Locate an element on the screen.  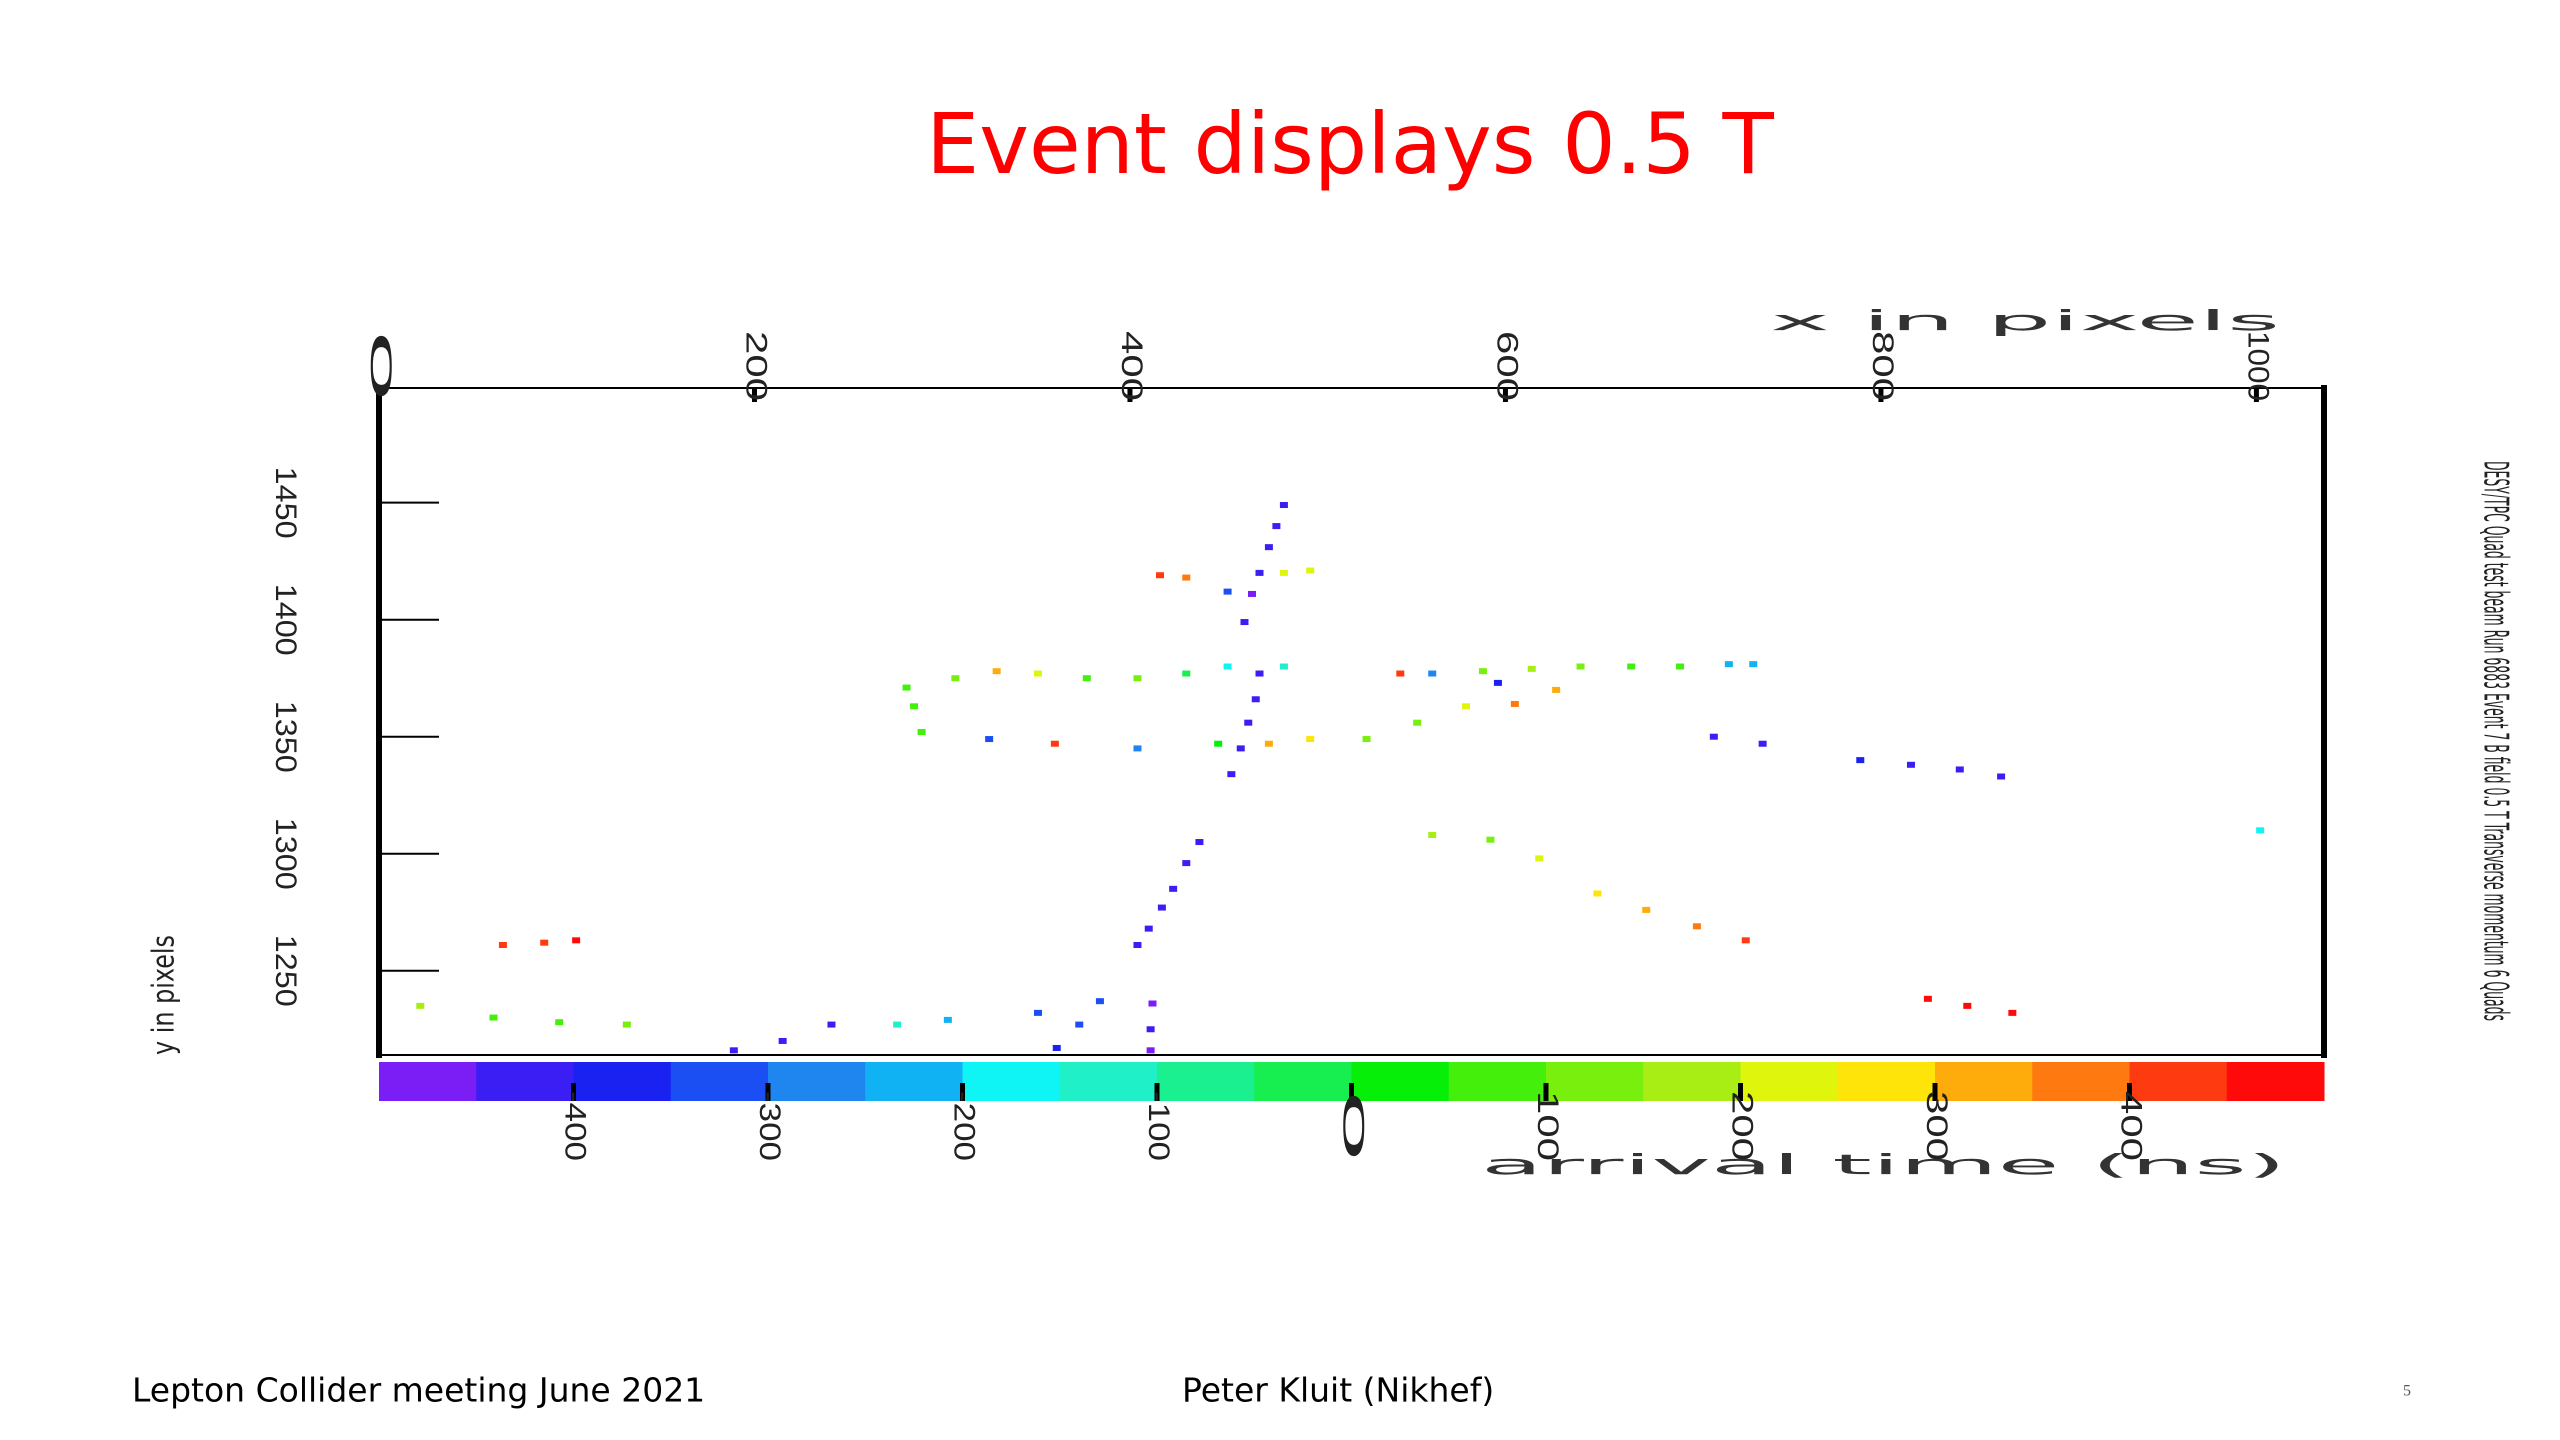
colorbar-tick-label: 200 is located at coordinates (1742, 1126).